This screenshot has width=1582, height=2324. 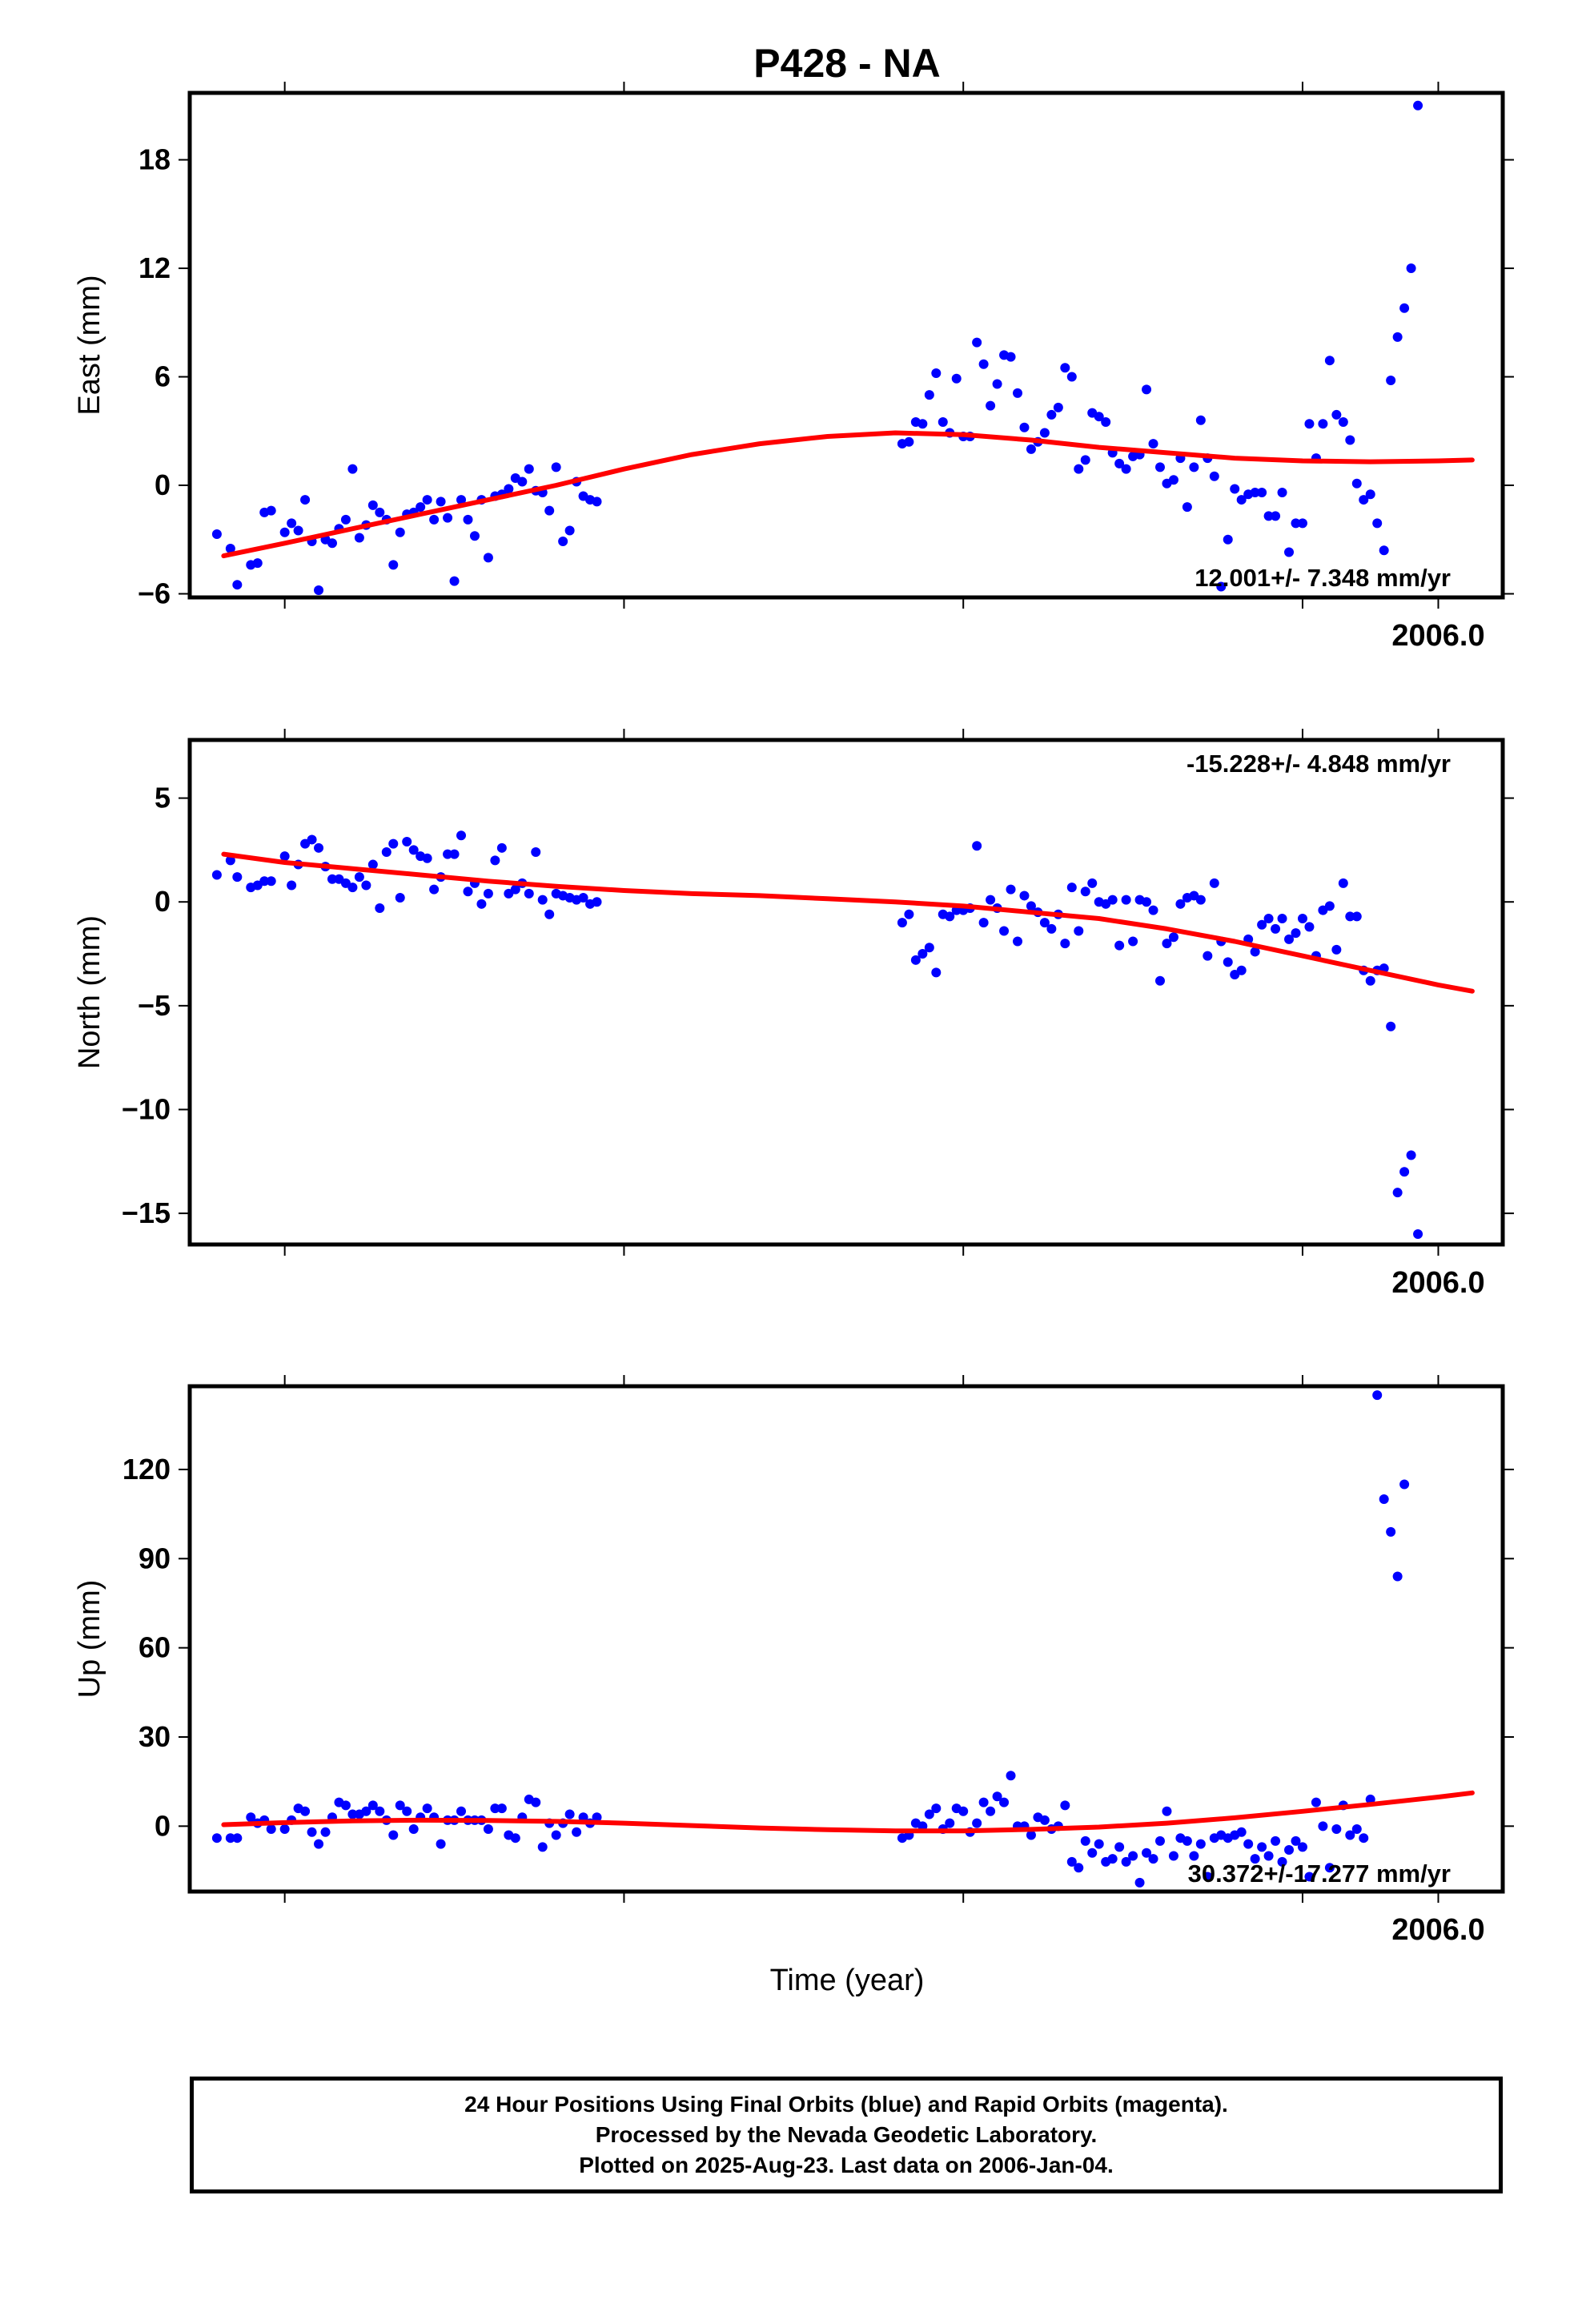 I want to click on fit-line, so click(x=848, y=1812).